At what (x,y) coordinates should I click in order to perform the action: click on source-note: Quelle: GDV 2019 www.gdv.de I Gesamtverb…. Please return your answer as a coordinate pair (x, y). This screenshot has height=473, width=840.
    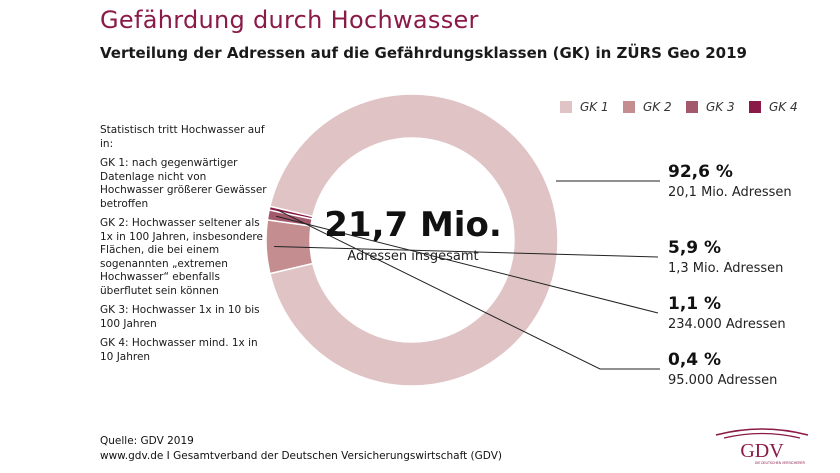
    Looking at the image, I should click on (301, 449).